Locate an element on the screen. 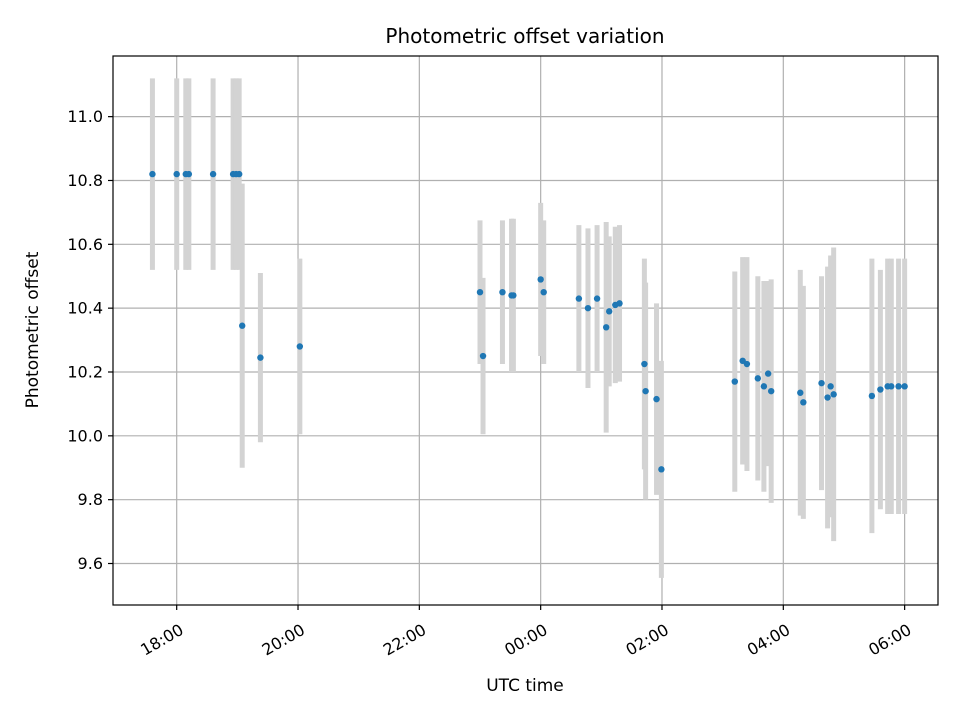 The width and height of the screenshot is (960, 724). x-axis-label: UTC time is located at coordinates (525, 686).